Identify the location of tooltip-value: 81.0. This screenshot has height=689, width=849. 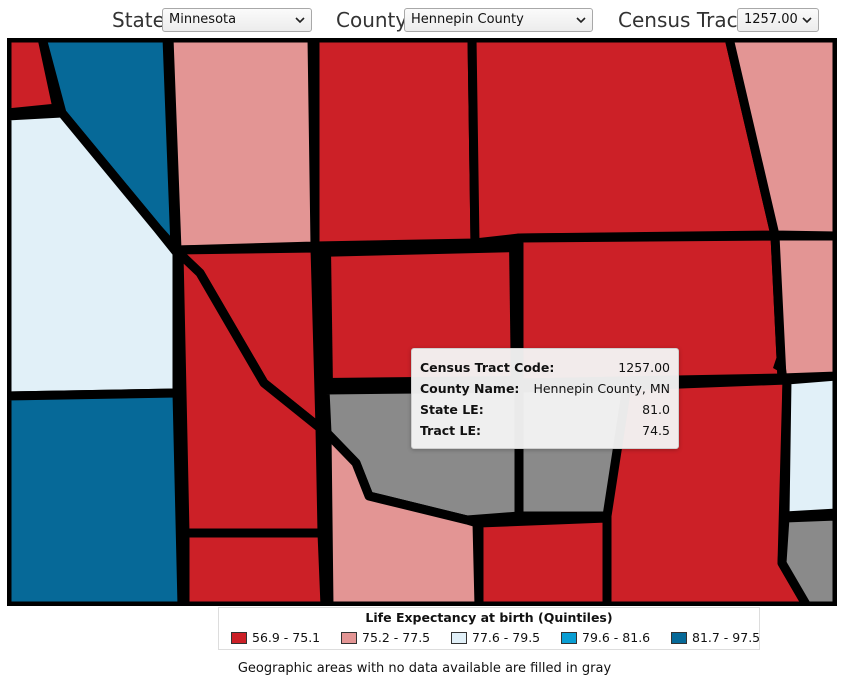
(656, 409).